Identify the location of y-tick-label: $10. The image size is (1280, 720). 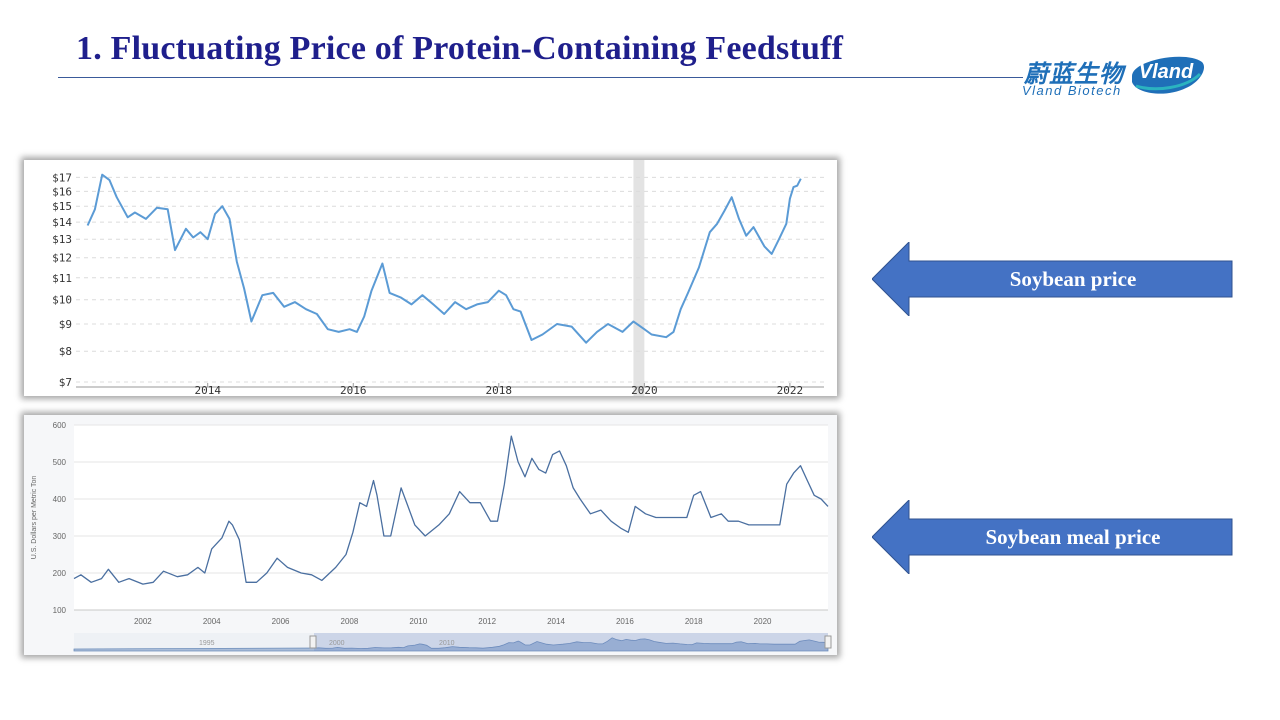
(62, 300).